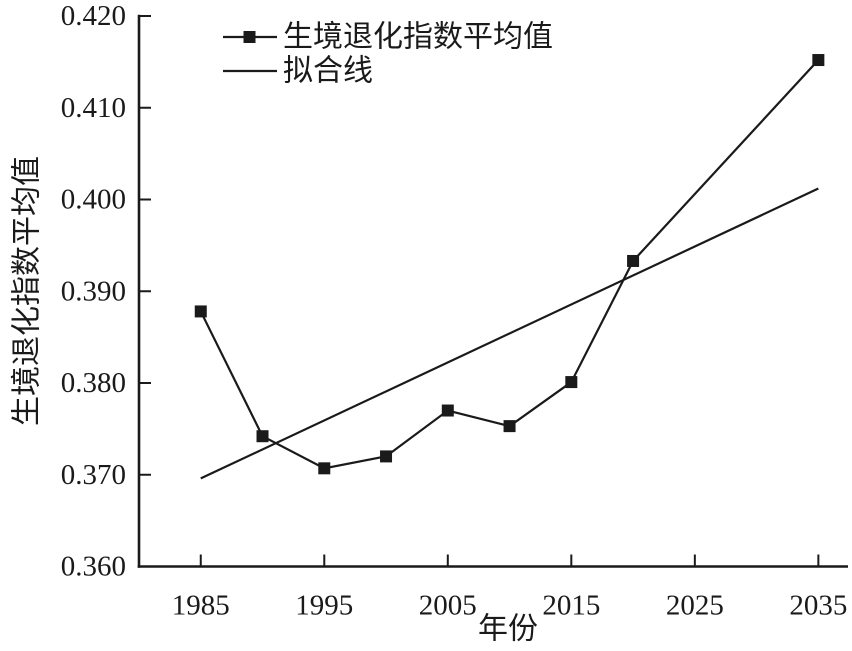 This screenshot has height=651, width=852. Describe the element at coordinates (448, 606) in the screenshot. I see `x-tick-label: 2005` at that location.